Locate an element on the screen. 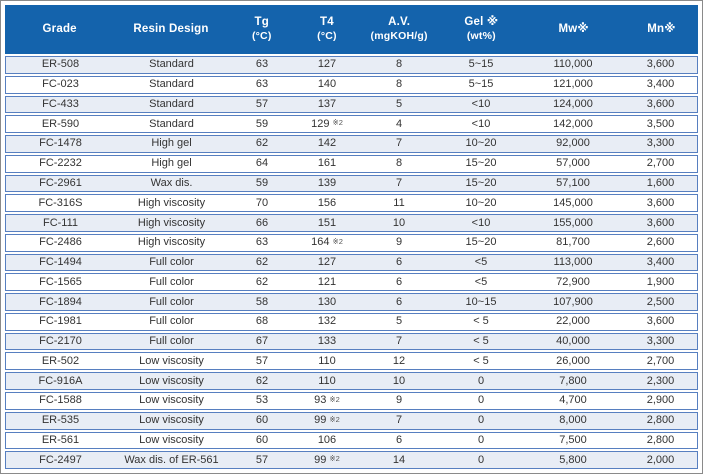 This screenshot has height=474, width=703. cell-mw: 7,800 is located at coordinates (573, 380).